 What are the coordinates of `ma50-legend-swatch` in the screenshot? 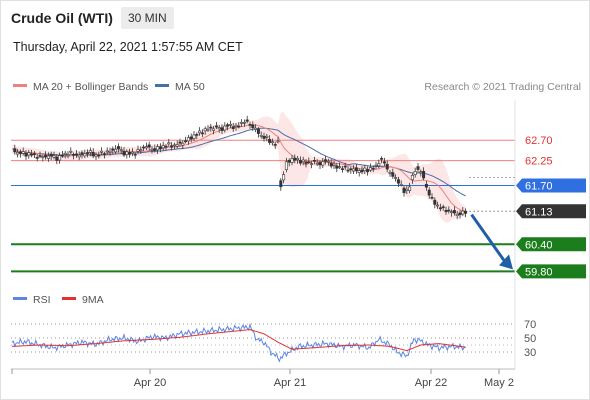 It's located at (162, 85).